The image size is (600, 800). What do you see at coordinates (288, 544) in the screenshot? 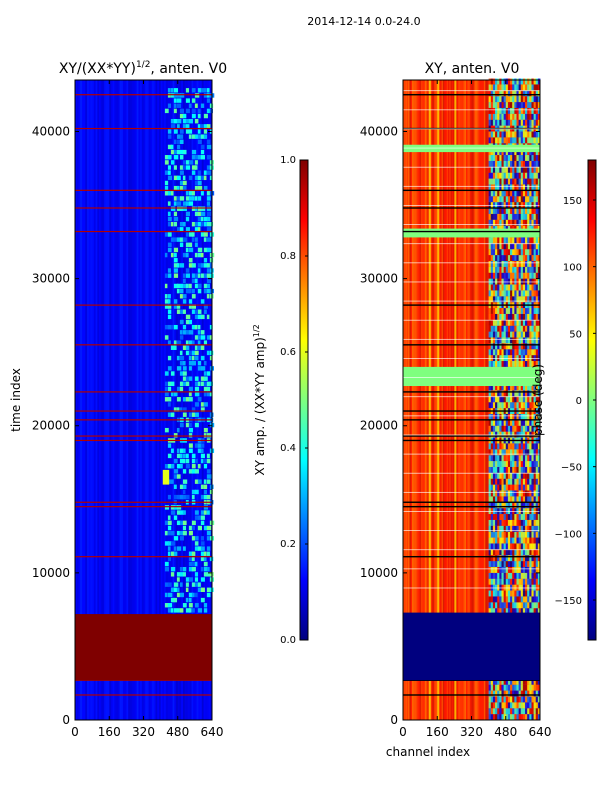
I see `amplitude-colorbar-tick-label: 0.2` at bounding box center [288, 544].